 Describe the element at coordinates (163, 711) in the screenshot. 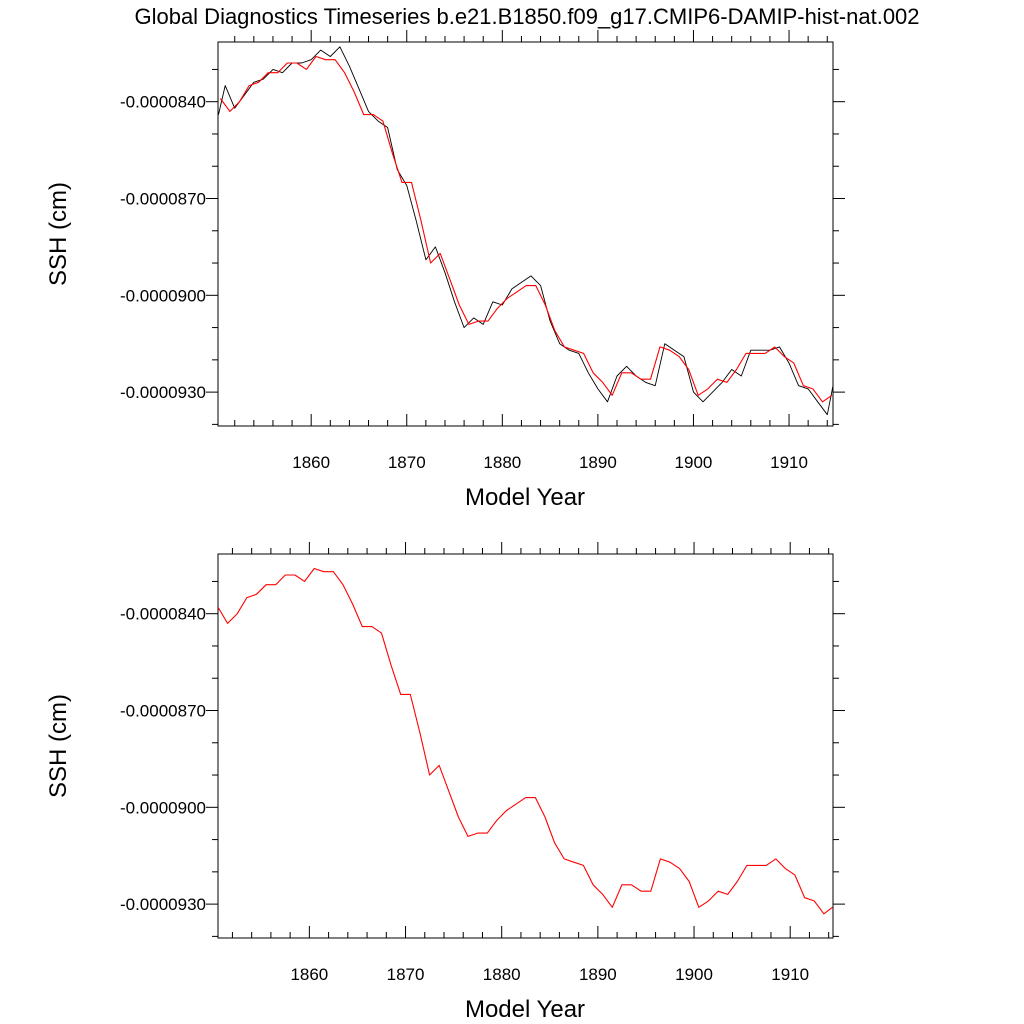

I see `bottom-y-tick-label: -0.0000870` at that location.